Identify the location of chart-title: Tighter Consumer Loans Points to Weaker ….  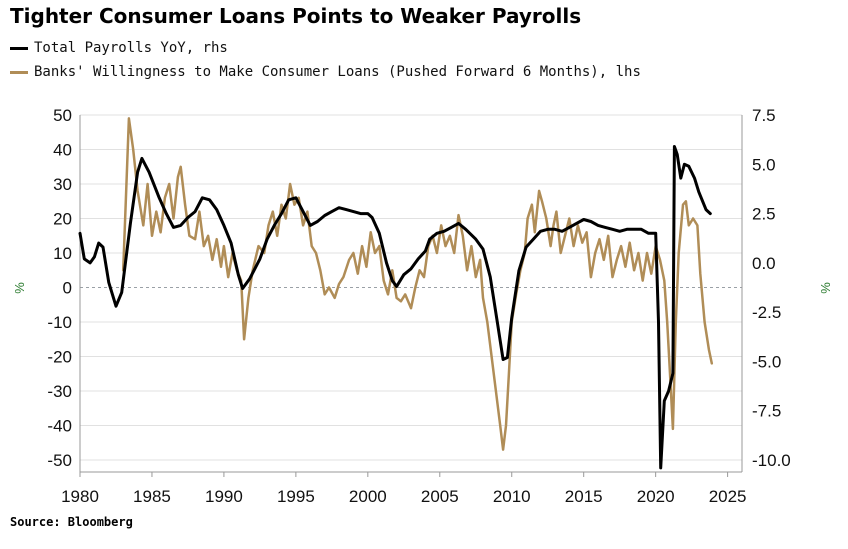
(296, 16).